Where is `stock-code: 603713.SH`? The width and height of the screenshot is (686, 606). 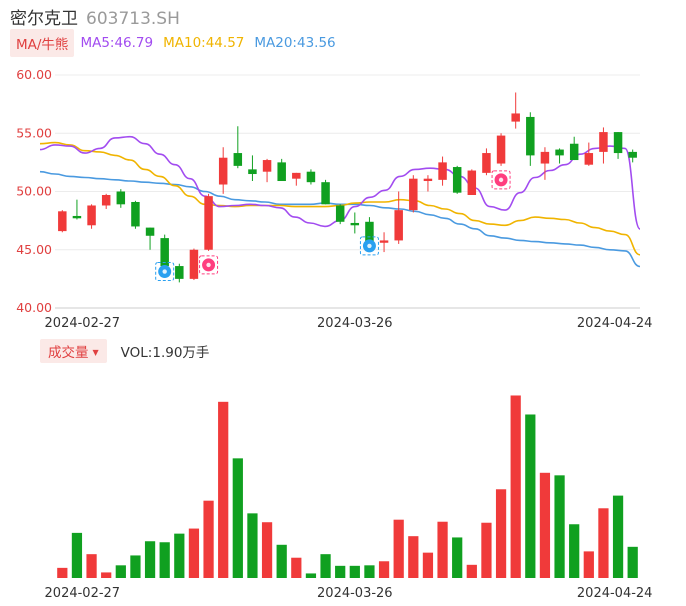 stock-code: 603713.SH is located at coordinates (133, 19).